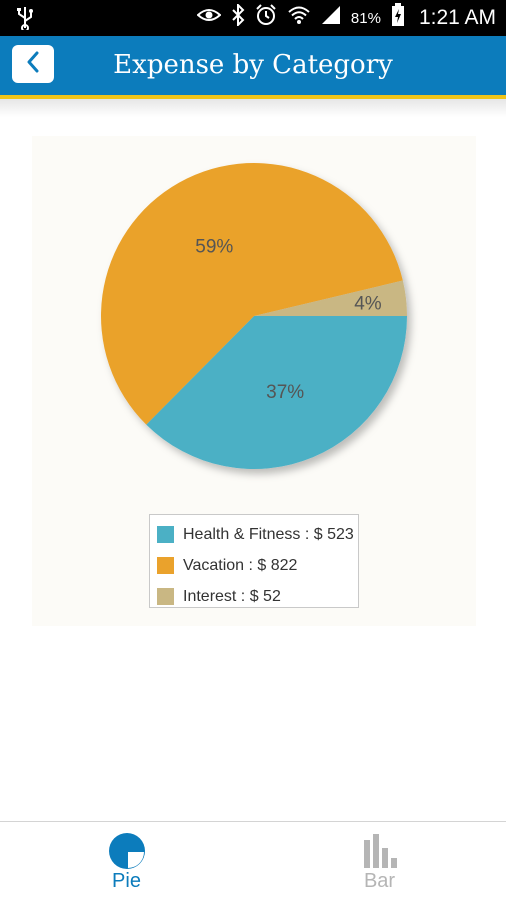  Describe the element at coordinates (299, 18) in the screenshot. I see `wifi-icon` at that location.